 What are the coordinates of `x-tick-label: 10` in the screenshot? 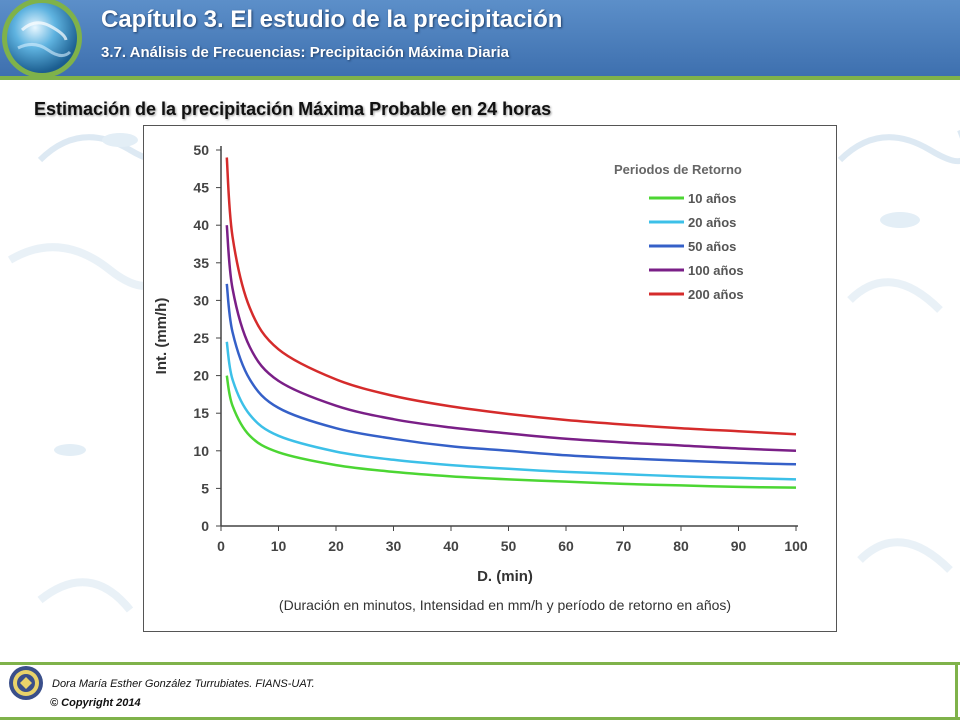 It's located at (279, 546).